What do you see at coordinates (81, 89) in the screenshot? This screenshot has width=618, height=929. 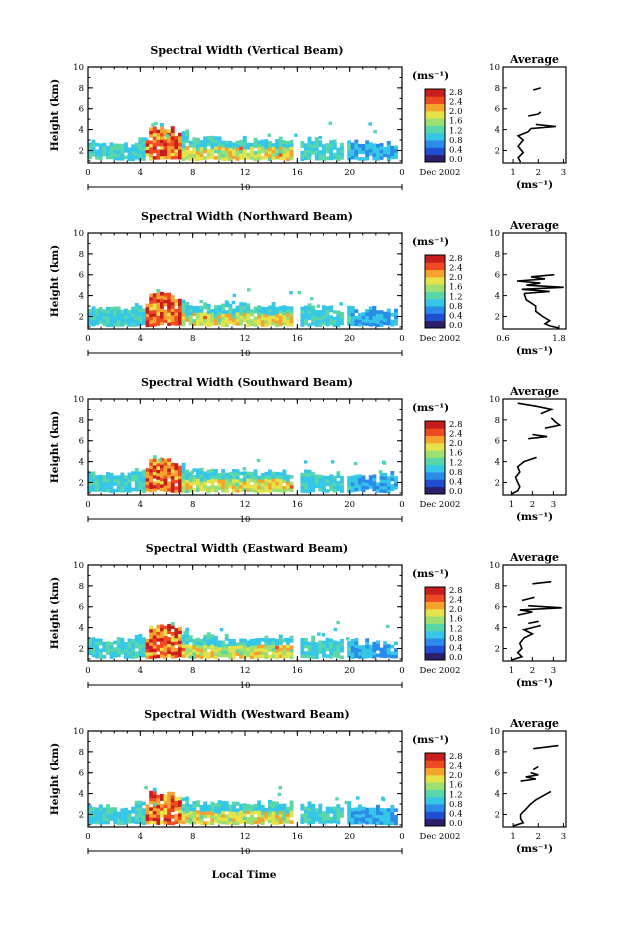 I see `y-tick-label: 8` at bounding box center [81, 89].